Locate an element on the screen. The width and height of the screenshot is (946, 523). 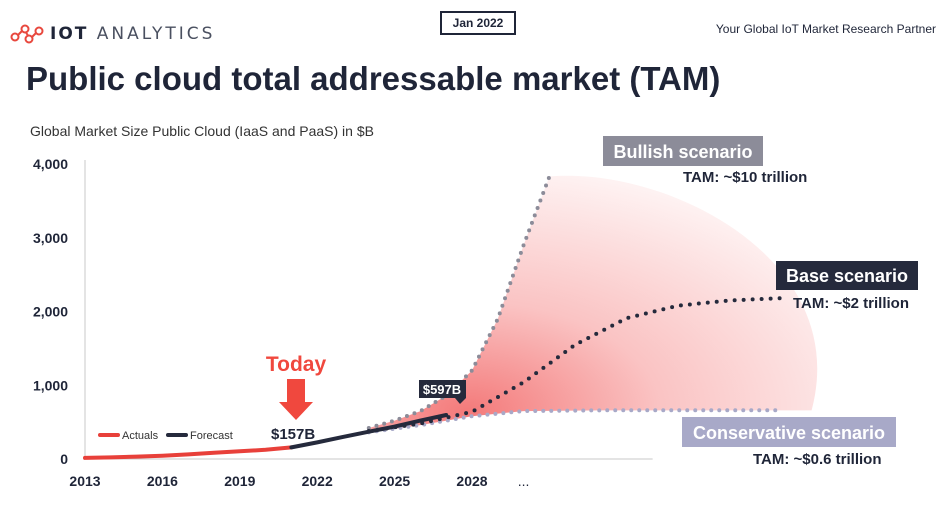
y-tick-label: 1,000 is located at coordinates (50, 385).